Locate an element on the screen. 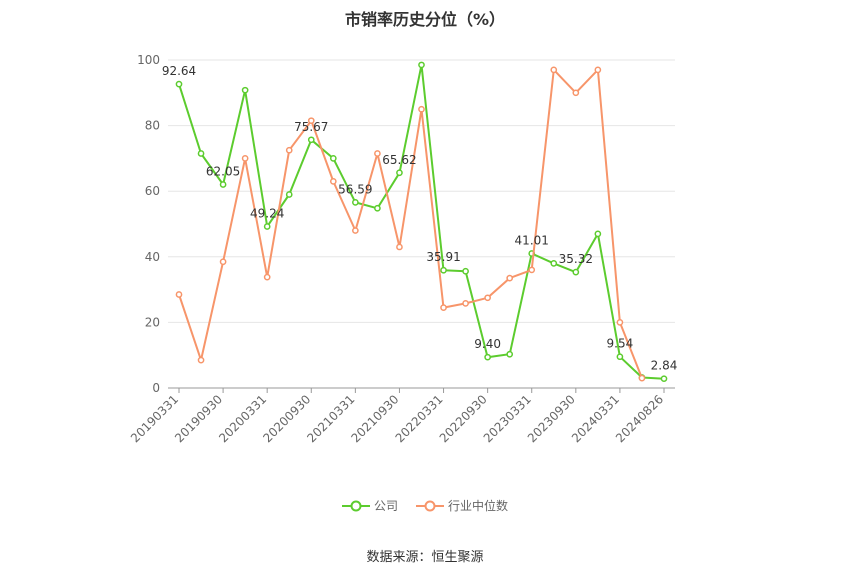  y-tick-label: 100 is located at coordinates (148, 60).